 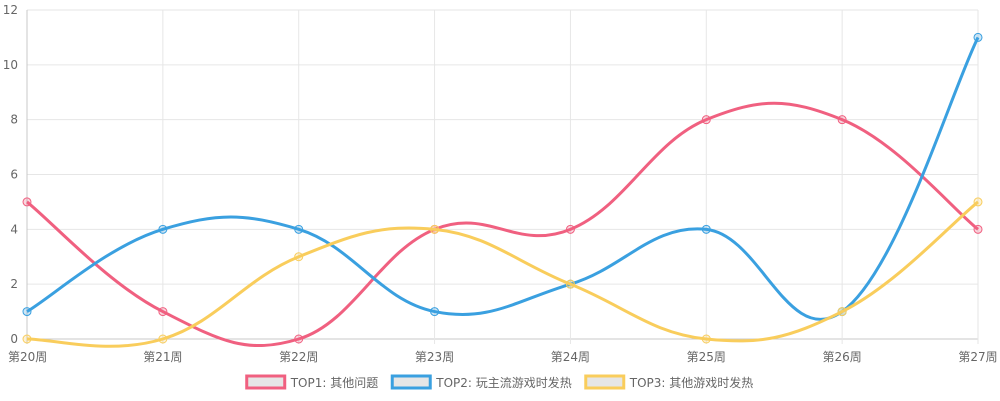 What do you see at coordinates (334, 383) in the screenshot?
I see `legend-label: TOP1: 其他问题` at bounding box center [334, 383].